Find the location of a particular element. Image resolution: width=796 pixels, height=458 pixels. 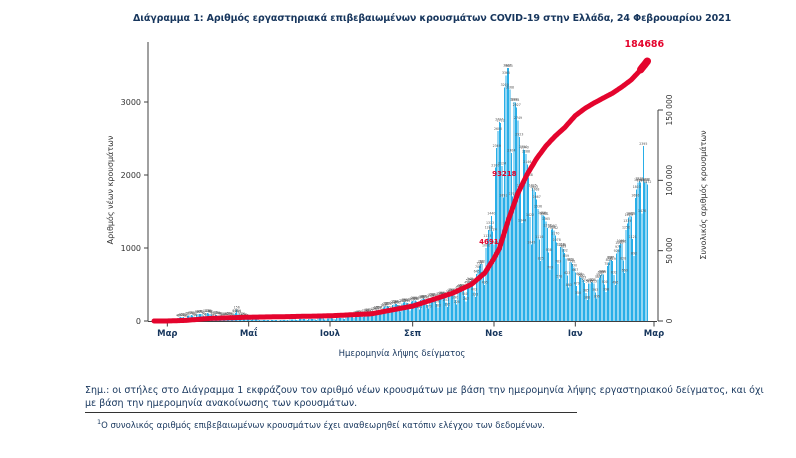

x-tick-label: Μαΐ is located at coordinates (249, 333).